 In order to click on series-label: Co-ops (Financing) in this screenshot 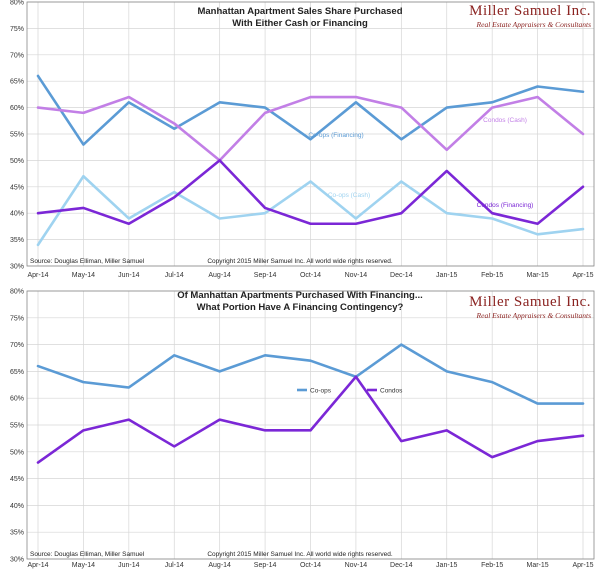, I will do `click(335, 135)`.